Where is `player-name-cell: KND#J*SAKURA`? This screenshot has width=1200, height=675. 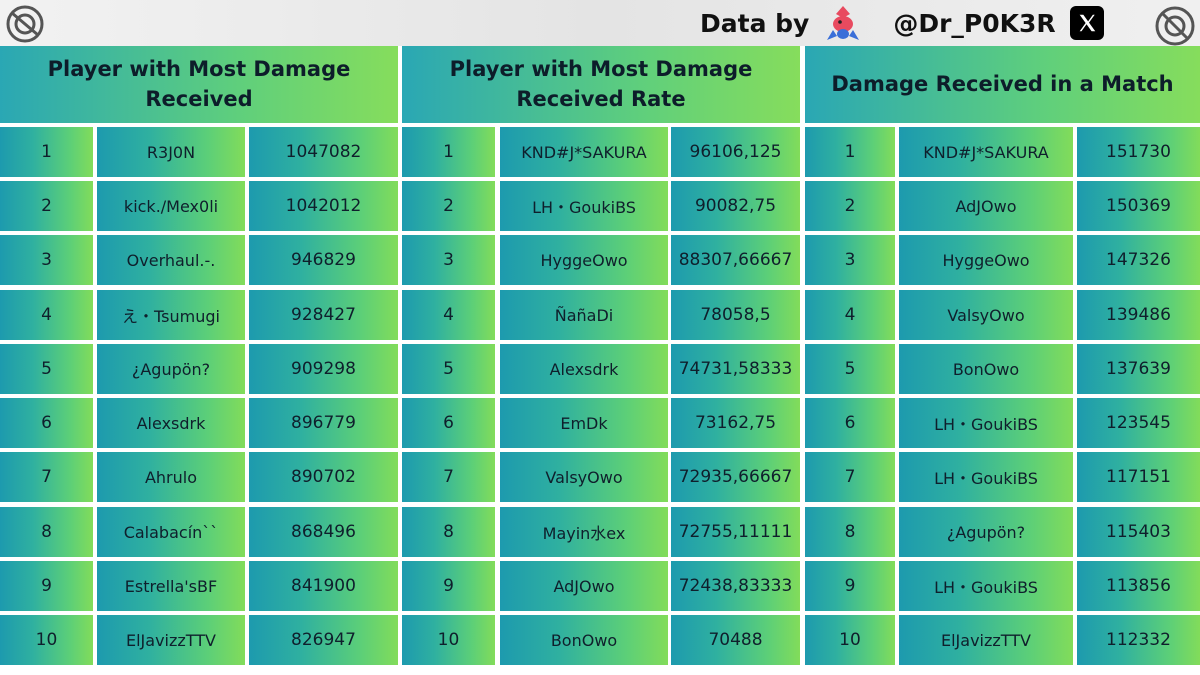 player-name-cell: KND#J*SAKURA is located at coordinates (584, 152).